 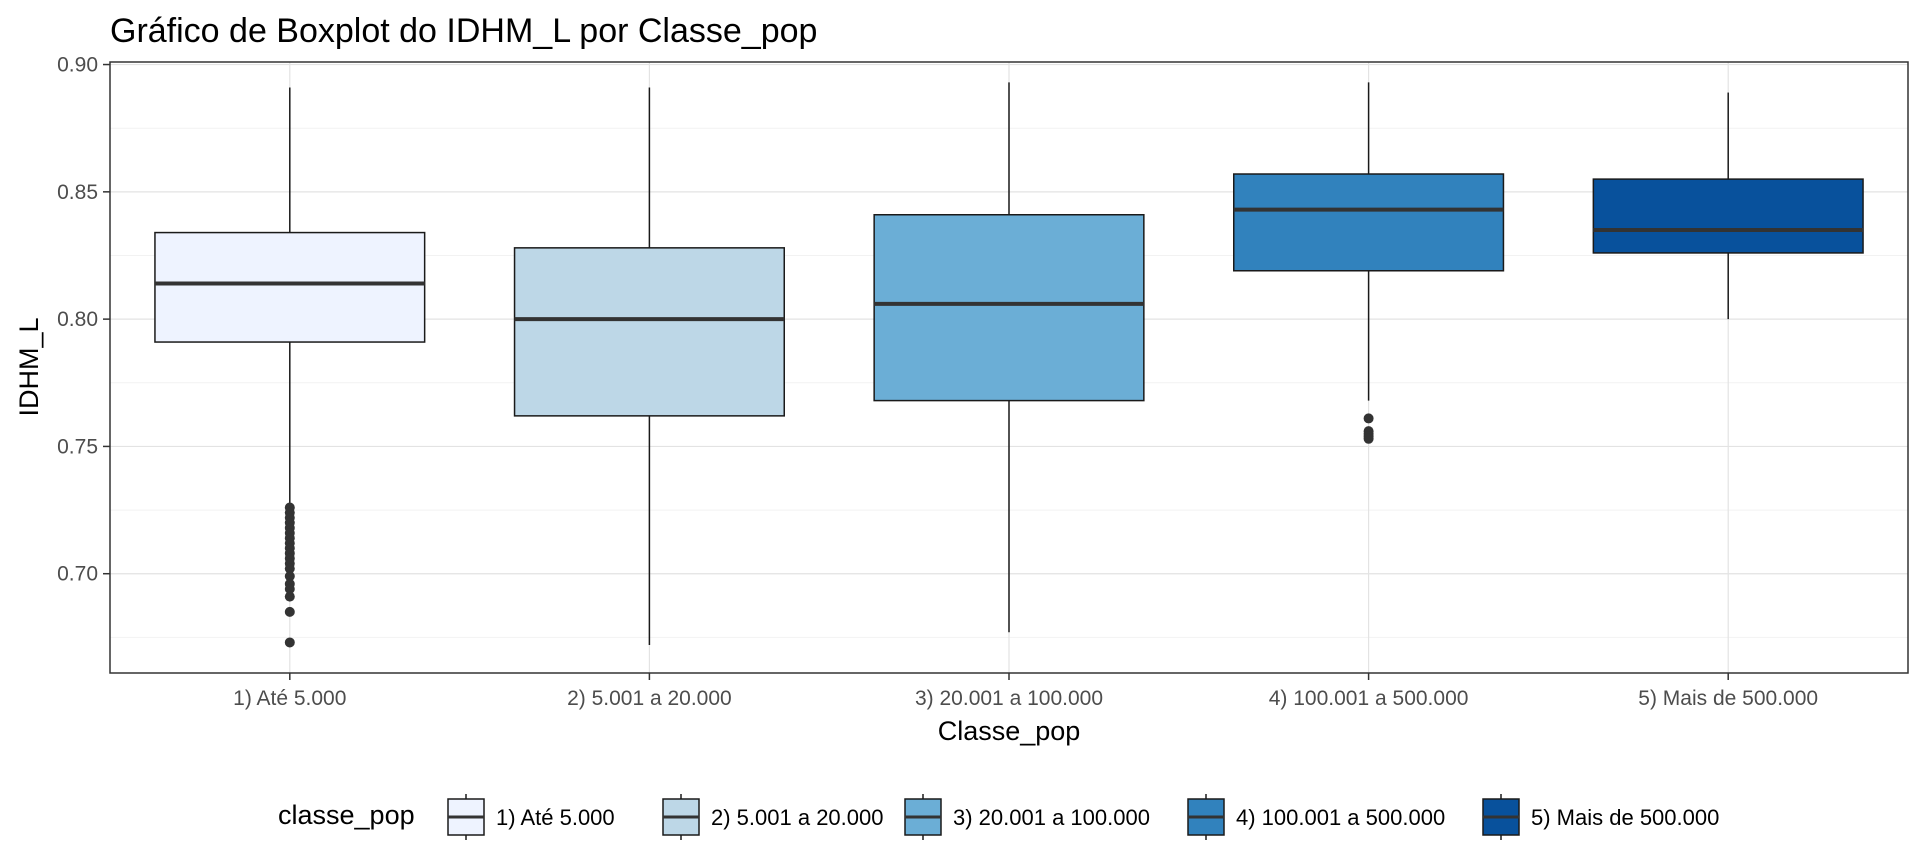 I want to click on legend-title: classe_pop, so click(x=346, y=815).